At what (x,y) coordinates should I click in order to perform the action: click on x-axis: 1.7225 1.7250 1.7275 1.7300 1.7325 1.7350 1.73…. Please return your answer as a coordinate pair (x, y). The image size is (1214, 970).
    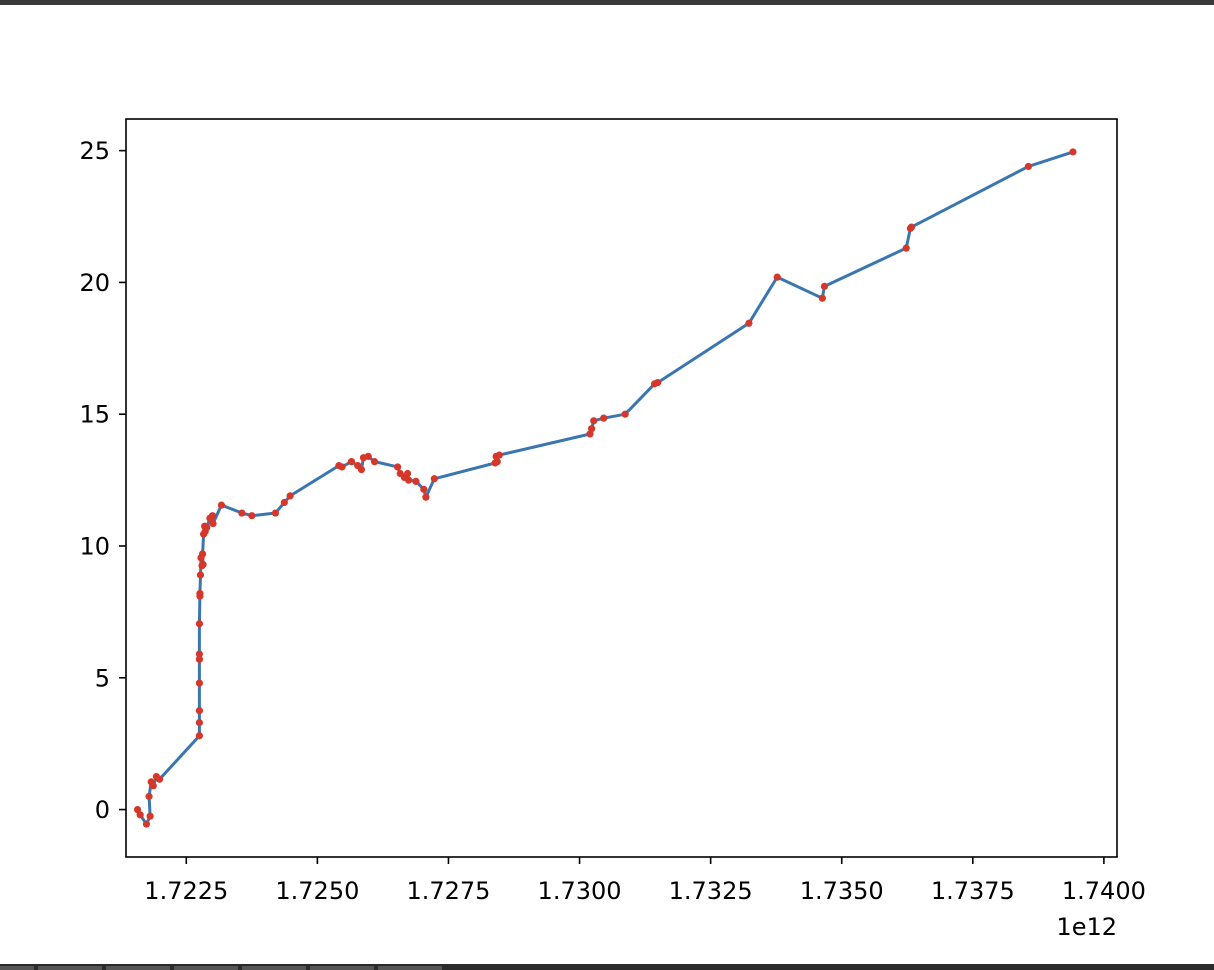
    Looking at the image, I should click on (645, 881).